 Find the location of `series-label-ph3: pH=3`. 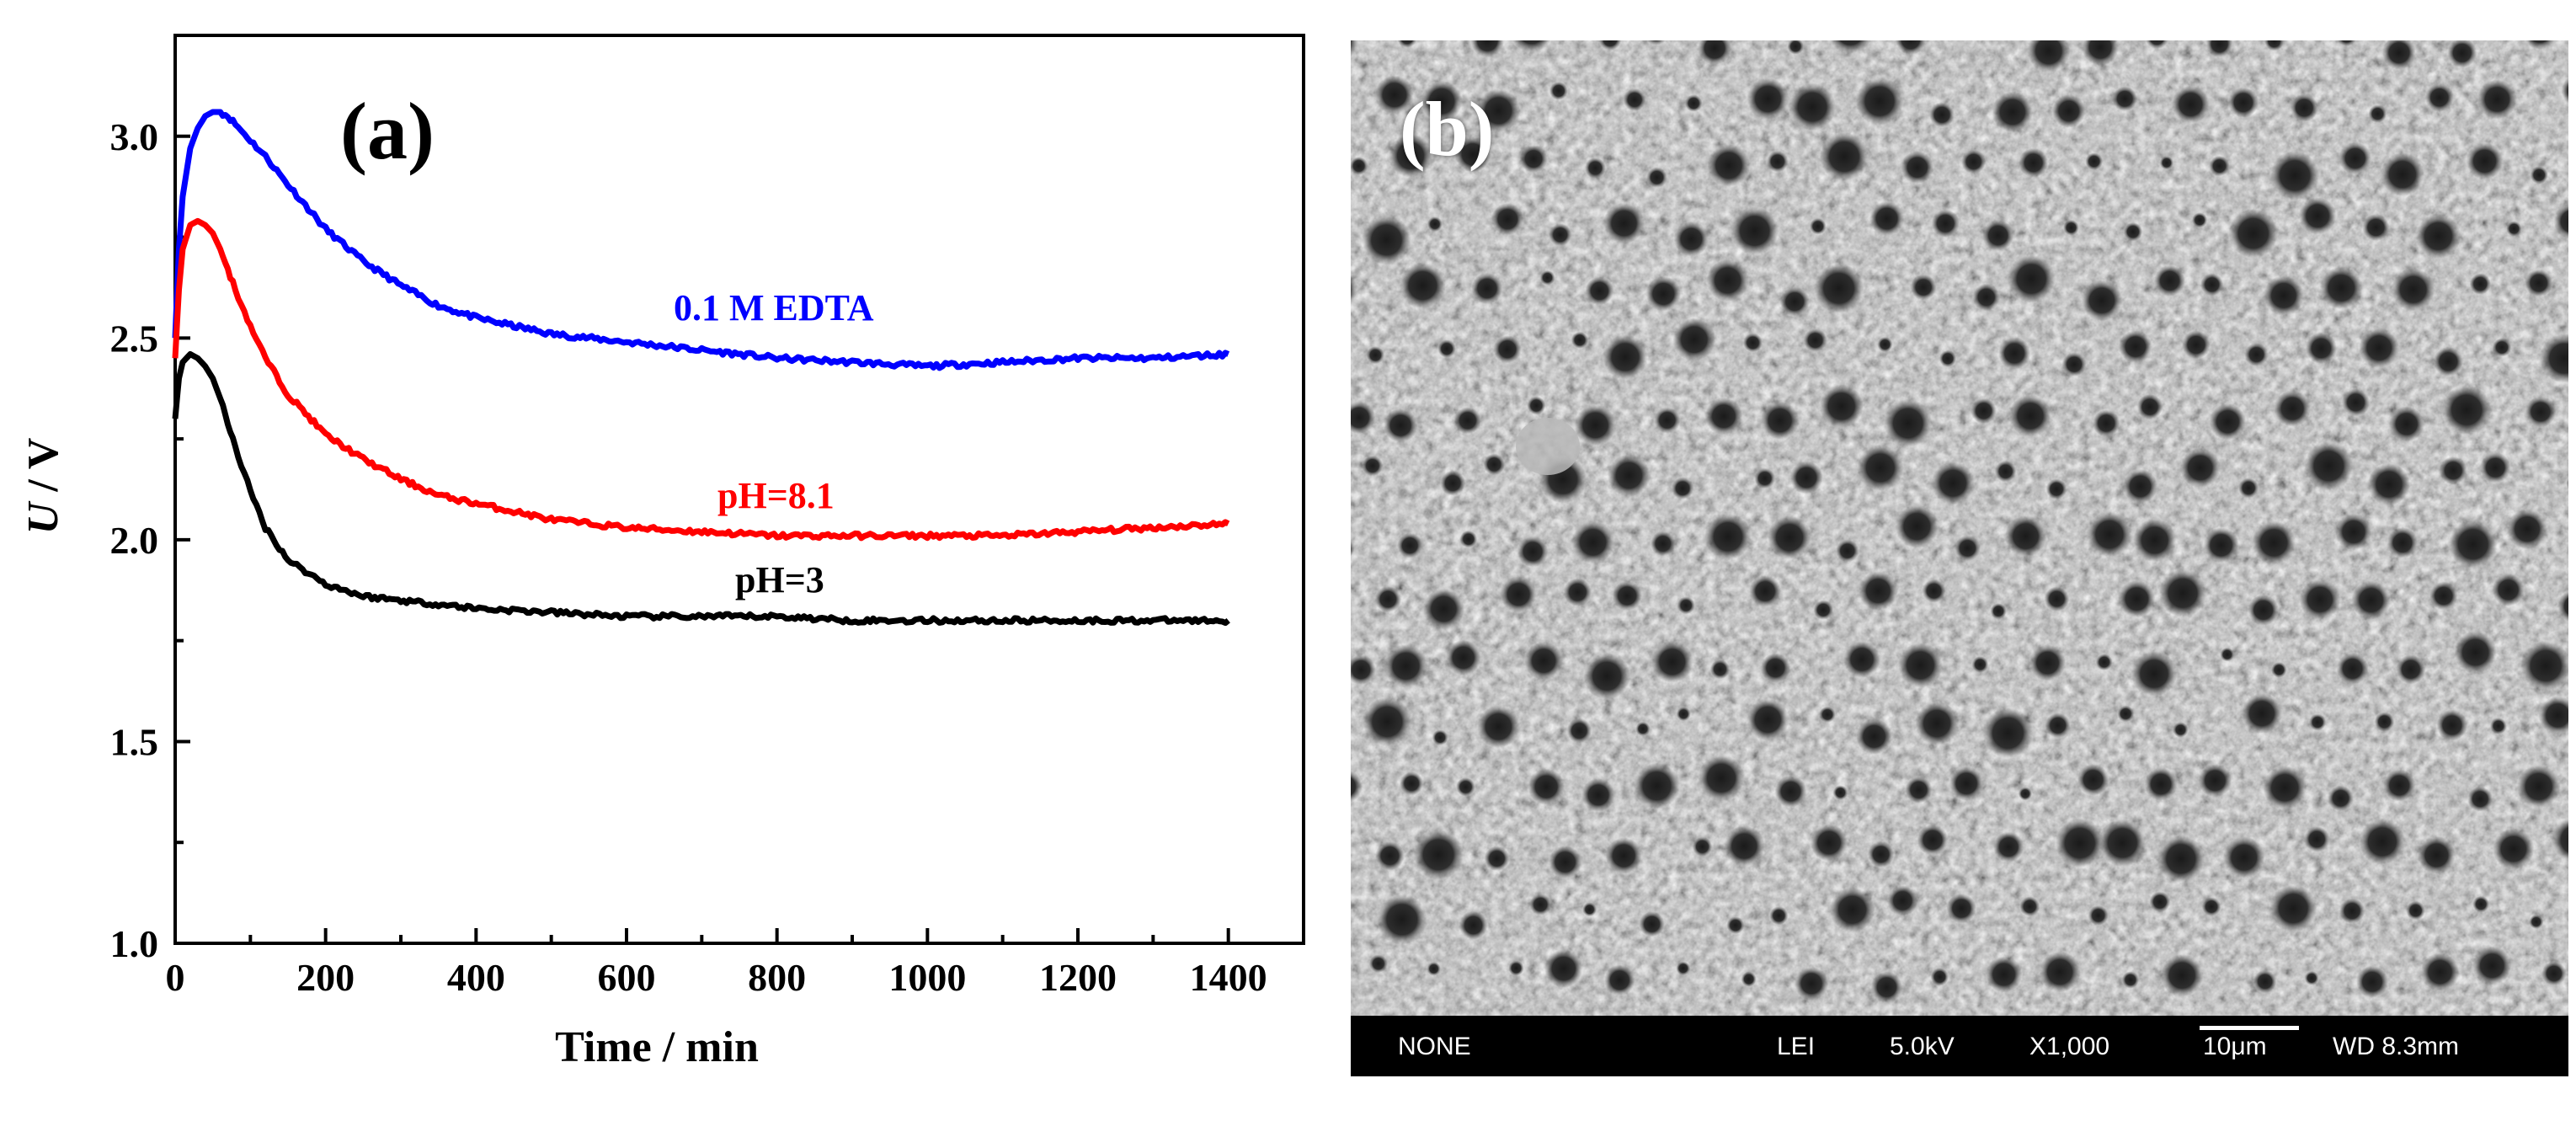

series-label-ph3: pH=3 is located at coordinates (779, 580).